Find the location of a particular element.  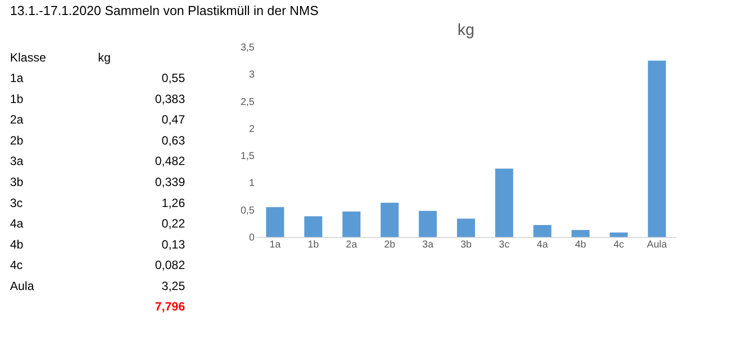

text: 1b is located at coordinates (17, 99).